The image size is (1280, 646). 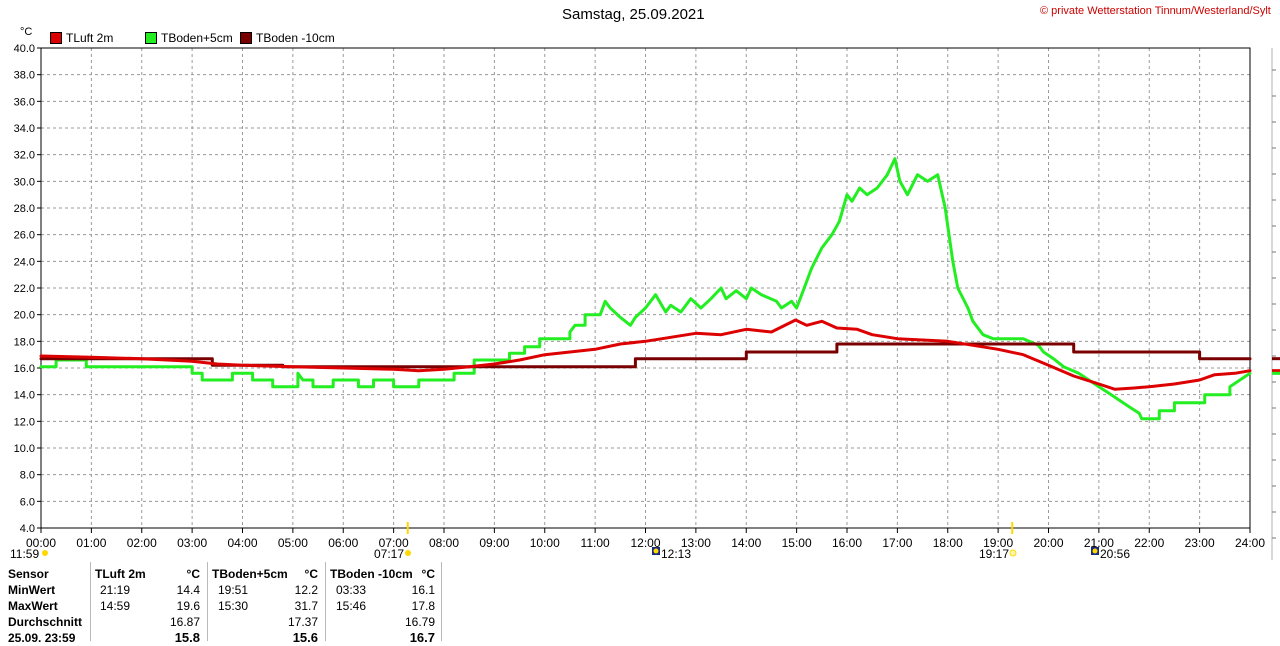 What do you see at coordinates (250, 574) in the screenshot?
I see `stats-header-tboden5: TBoden+5cm` at bounding box center [250, 574].